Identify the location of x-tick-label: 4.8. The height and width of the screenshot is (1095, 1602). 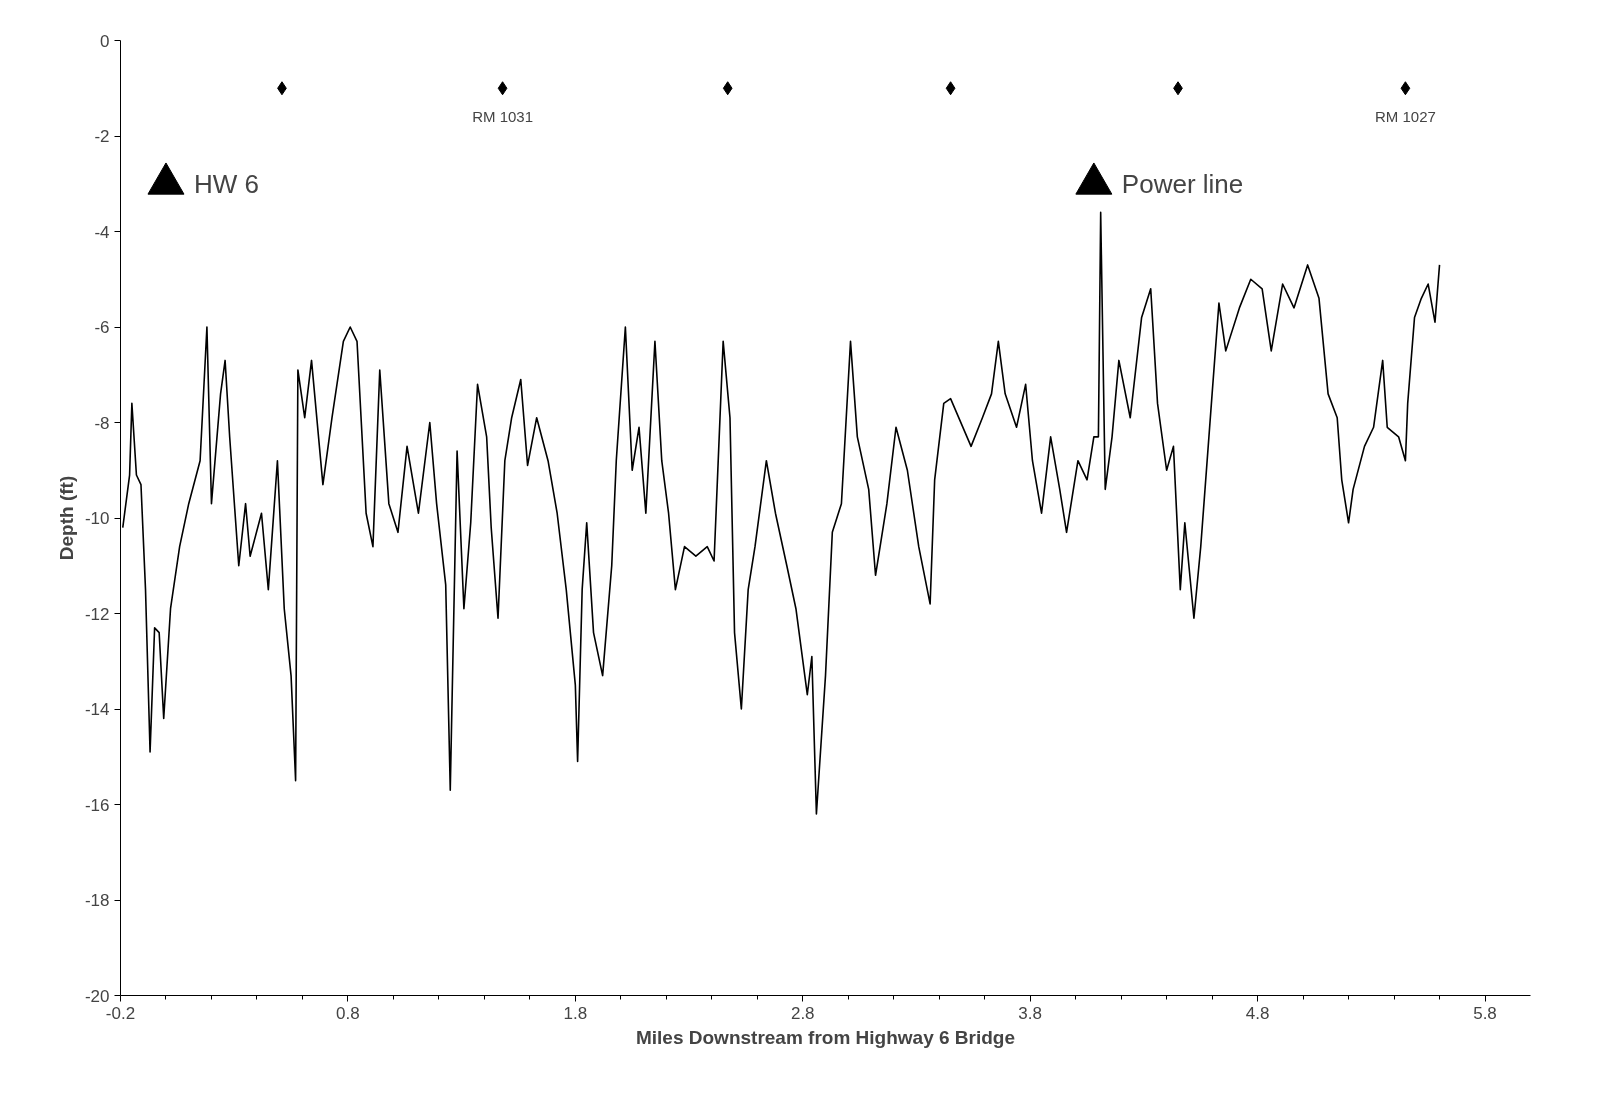
(1257, 1013).